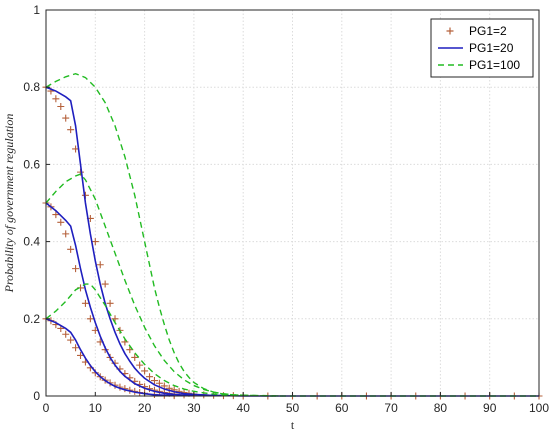  What do you see at coordinates (441, 408) in the screenshot?
I see `x-tick-label: 80` at bounding box center [441, 408].